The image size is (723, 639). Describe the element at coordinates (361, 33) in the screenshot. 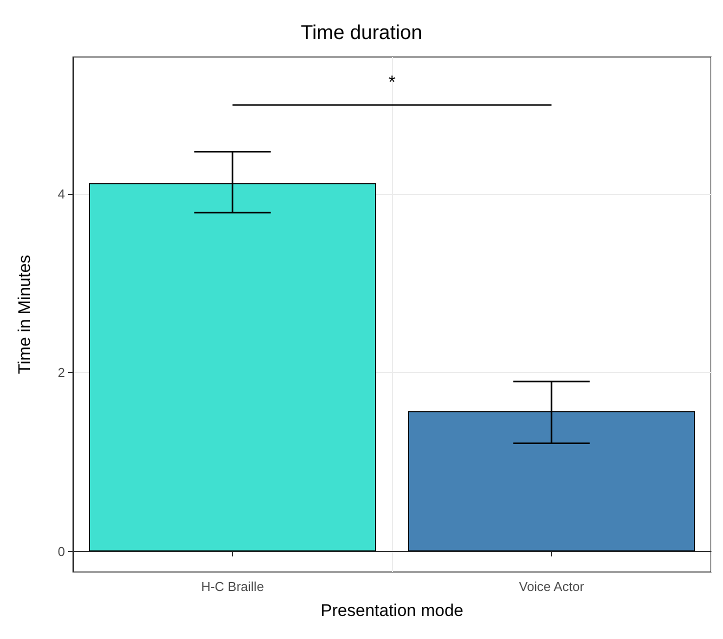

I see `chart-title: Time duration` at that location.